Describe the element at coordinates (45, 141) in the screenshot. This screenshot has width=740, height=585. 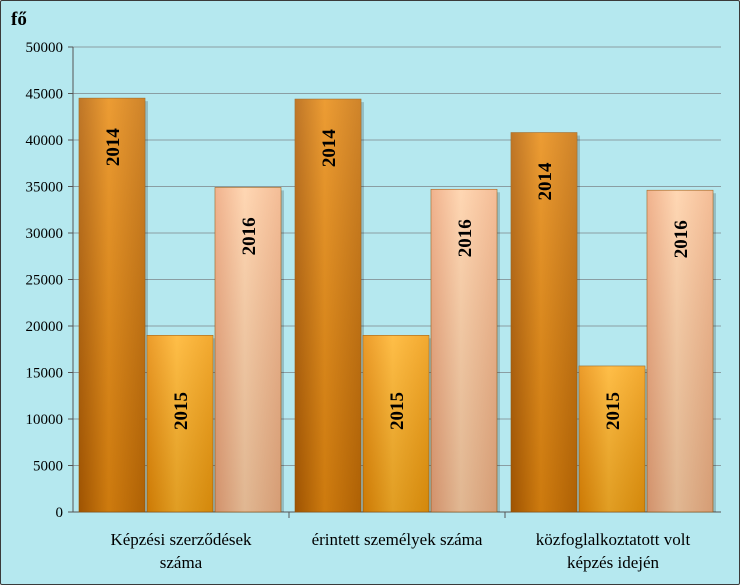
I see `y-tick-label: 40000` at that location.